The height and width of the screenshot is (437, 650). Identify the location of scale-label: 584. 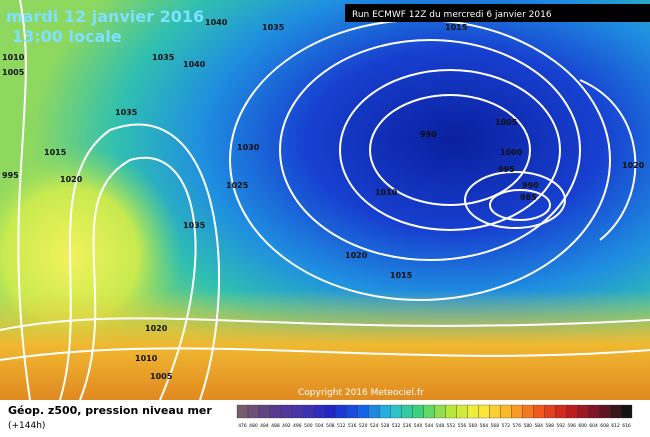
(538, 426).